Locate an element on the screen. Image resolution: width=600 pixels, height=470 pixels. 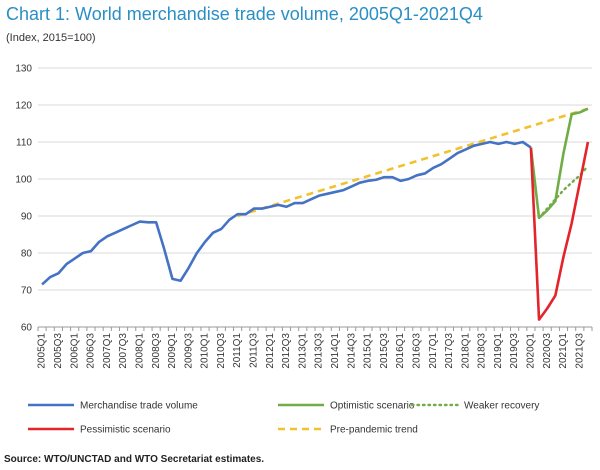
x-tick-label: 2018Q1 is located at coordinates (465, 351).